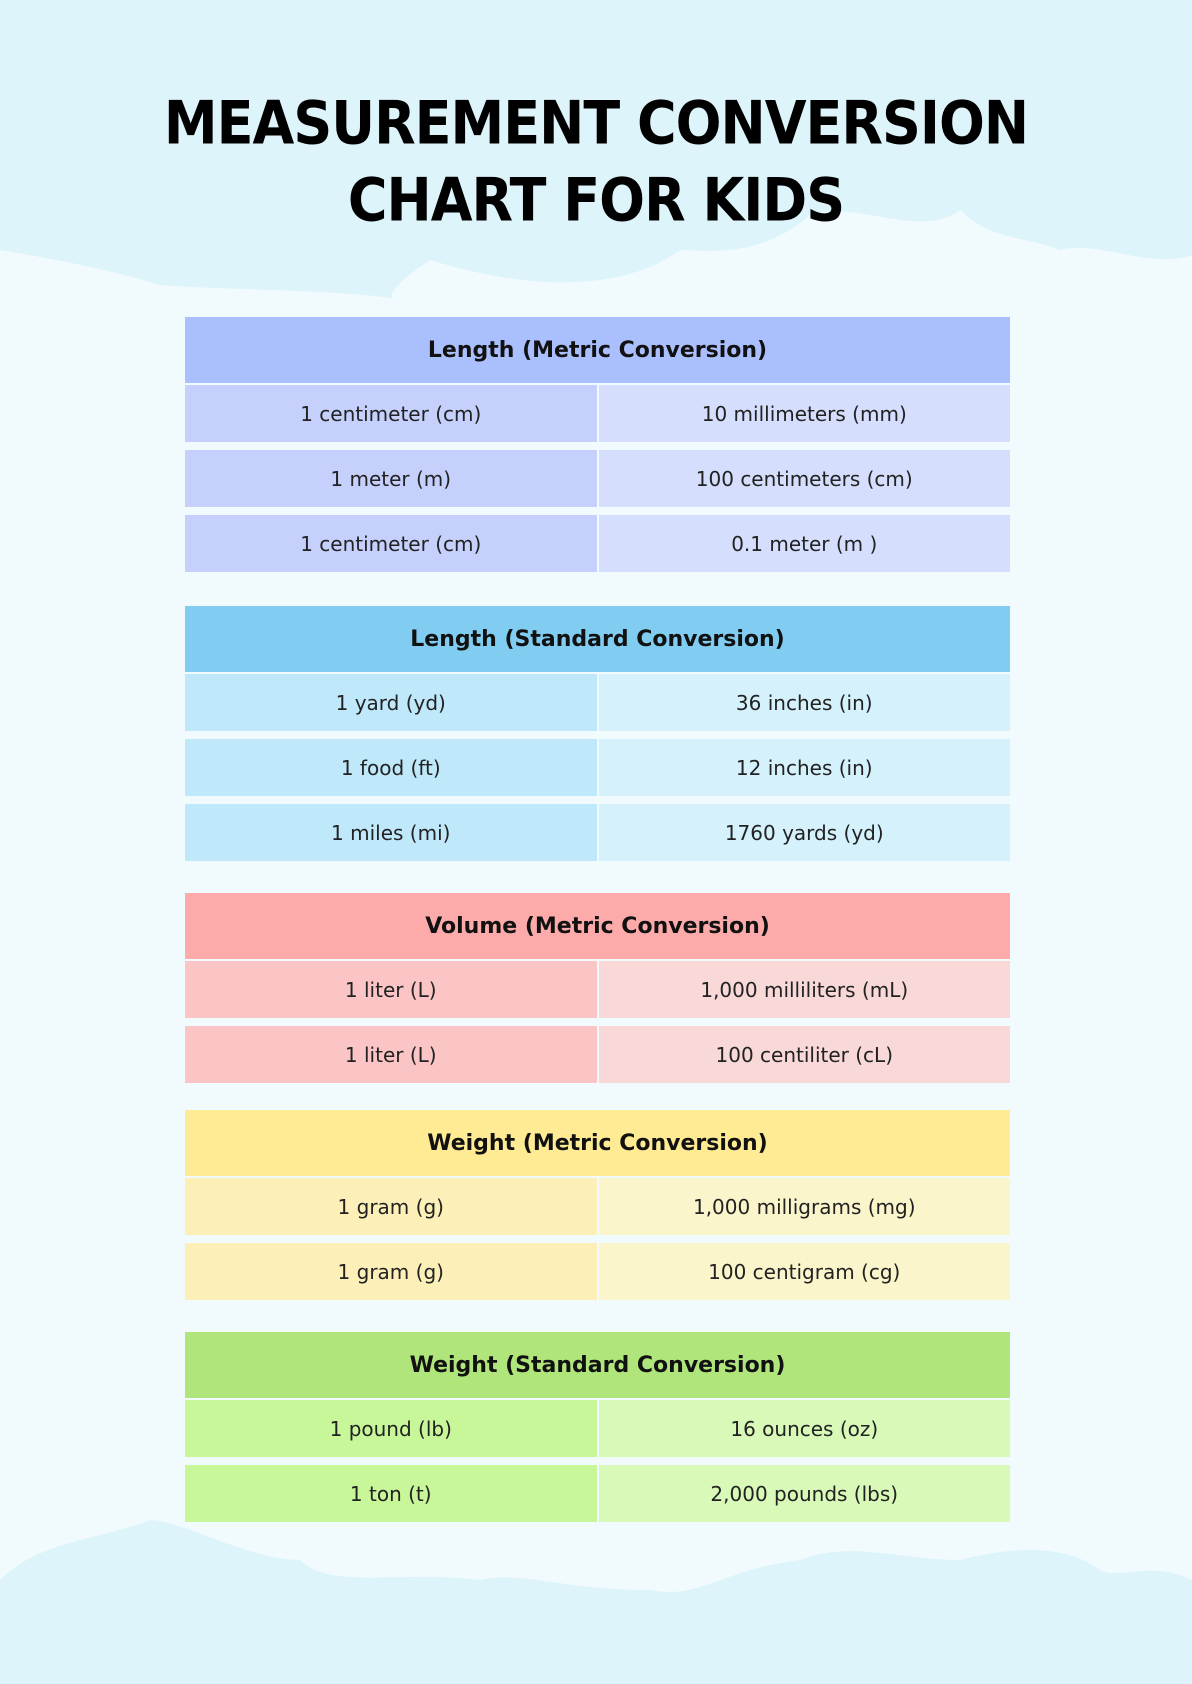 The height and width of the screenshot is (1684, 1192). I want to click on table-header: Volume (Metric Conversion), so click(597, 926).